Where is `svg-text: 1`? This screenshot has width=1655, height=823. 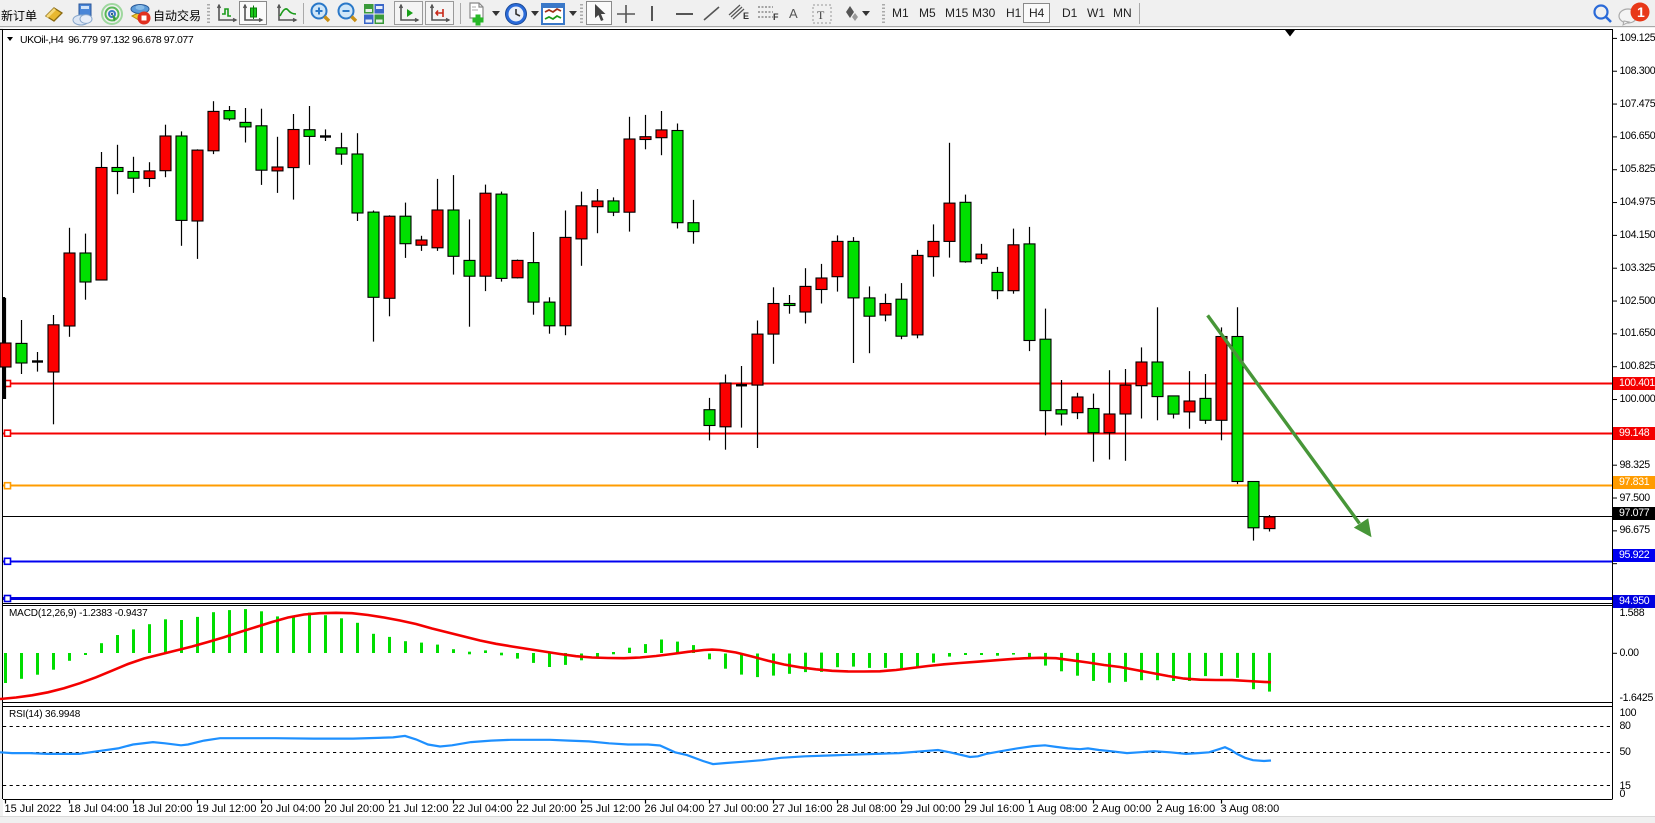 svg-text: 1 is located at coordinates (1641, 12).